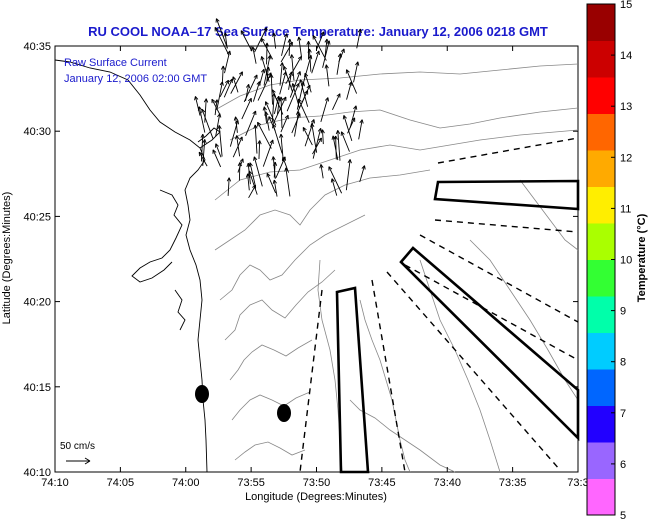 This screenshot has height=519, width=651. What do you see at coordinates (251, 483) in the screenshot?
I see `x-tick-label: 73:55` at bounding box center [251, 483].